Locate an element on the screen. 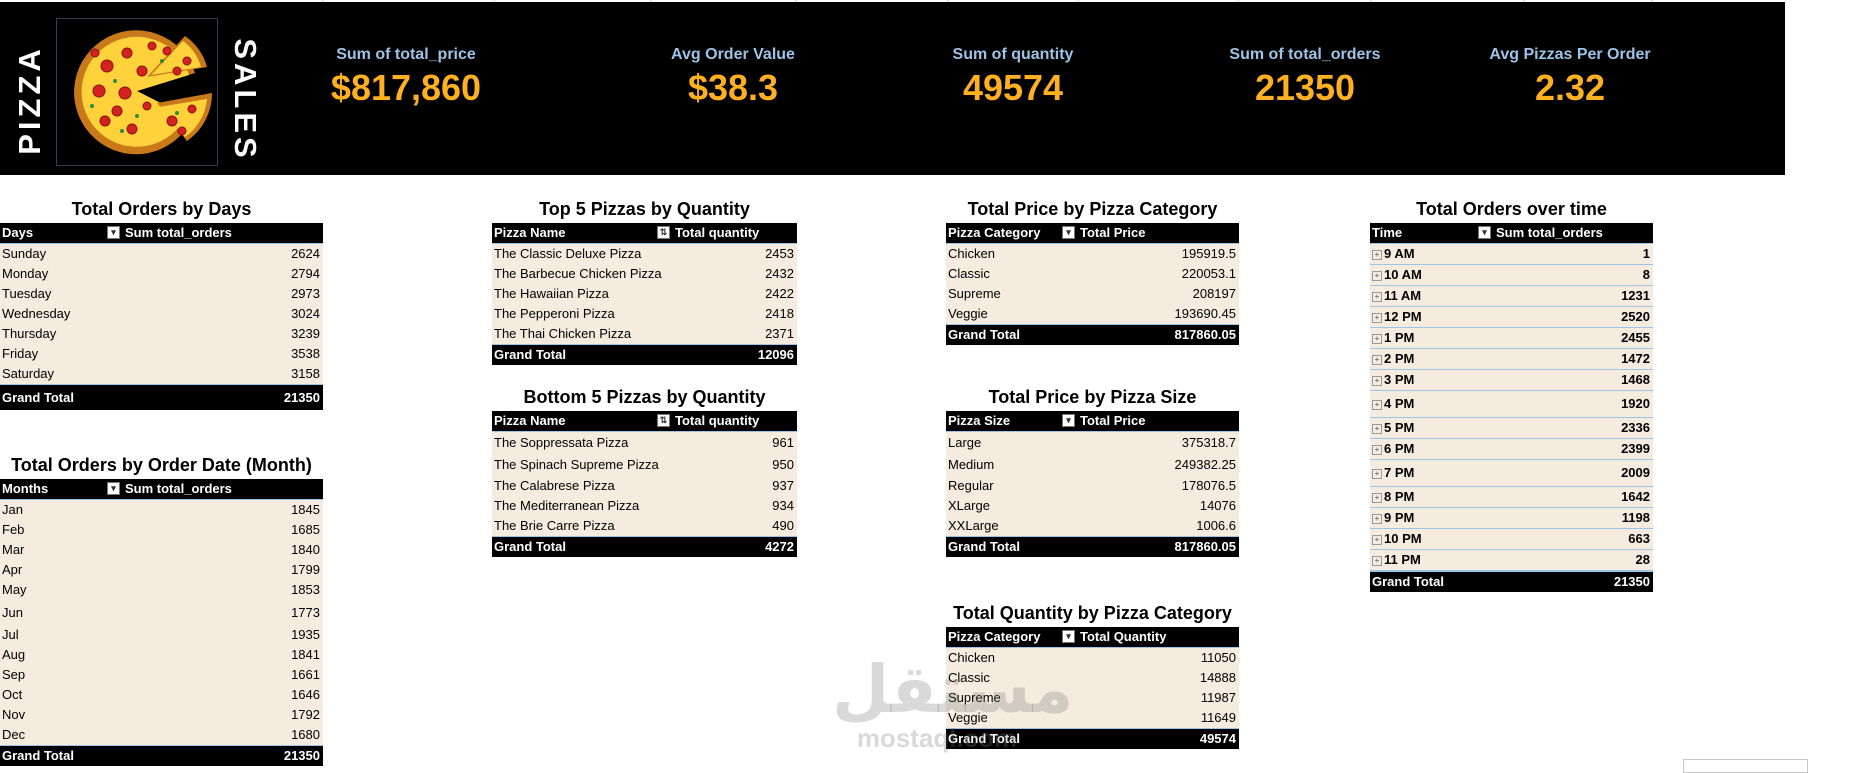  kpi-label: Sum of quantity is located at coordinates (1013, 54).